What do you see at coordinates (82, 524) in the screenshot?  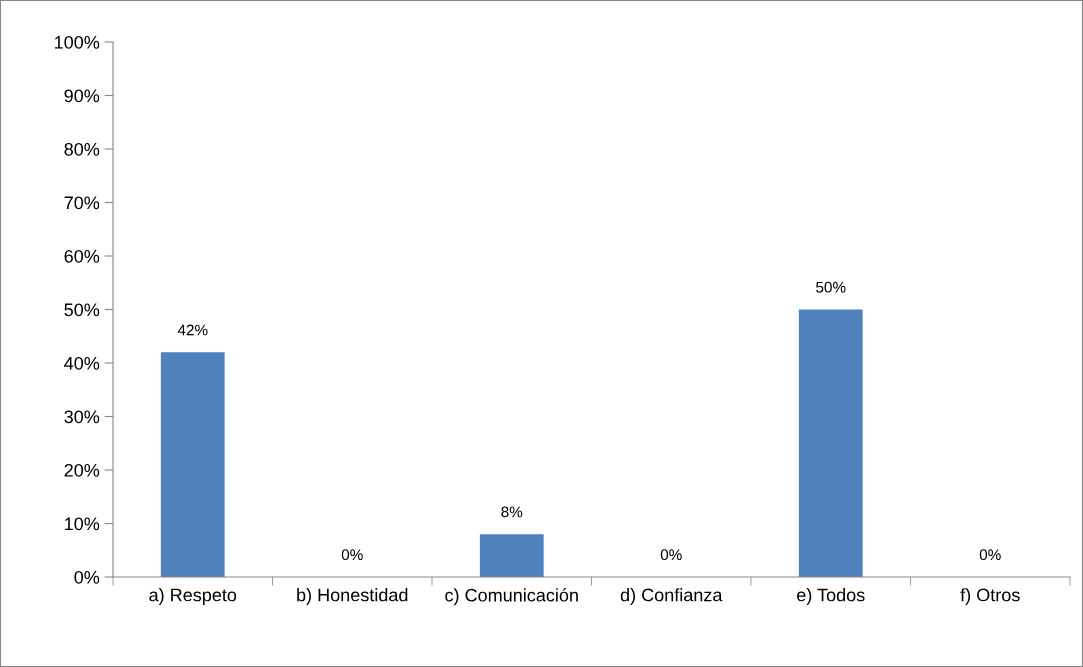 I see `y-tick-label: 10%` at bounding box center [82, 524].